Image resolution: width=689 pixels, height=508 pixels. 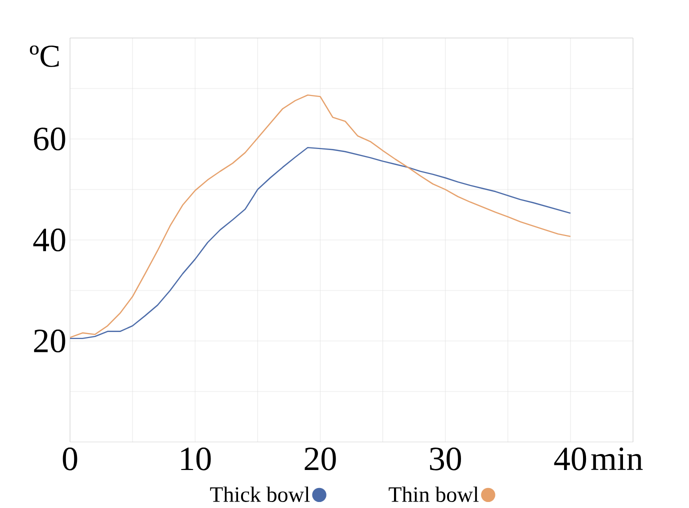 I want to click on y-tick-label: 20, so click(x=50, y=341).